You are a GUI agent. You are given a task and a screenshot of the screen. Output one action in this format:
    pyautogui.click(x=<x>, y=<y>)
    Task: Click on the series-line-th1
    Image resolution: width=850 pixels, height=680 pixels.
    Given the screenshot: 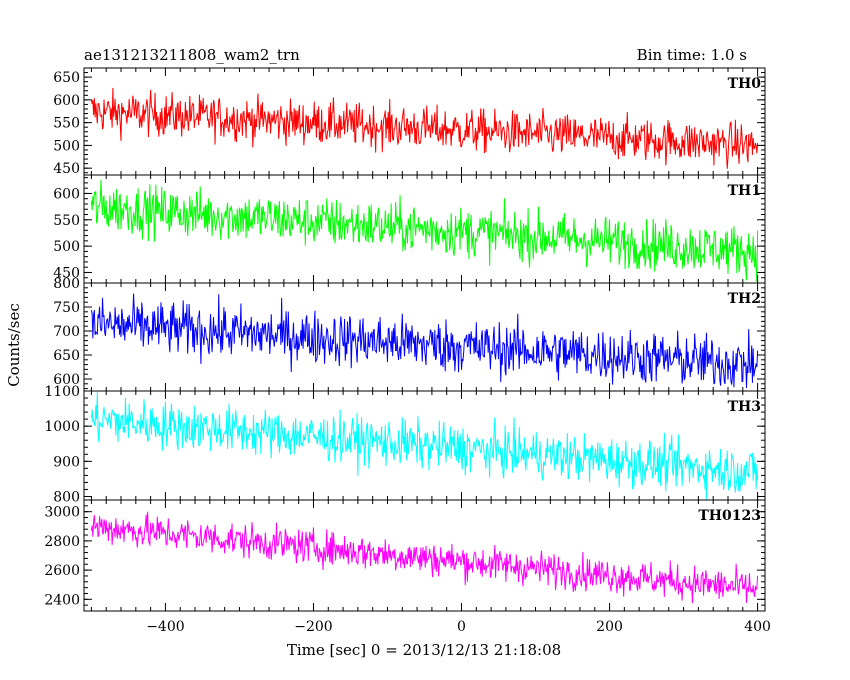 What is the action you would take?
    pyautogui.click(x=424, y=230)
    